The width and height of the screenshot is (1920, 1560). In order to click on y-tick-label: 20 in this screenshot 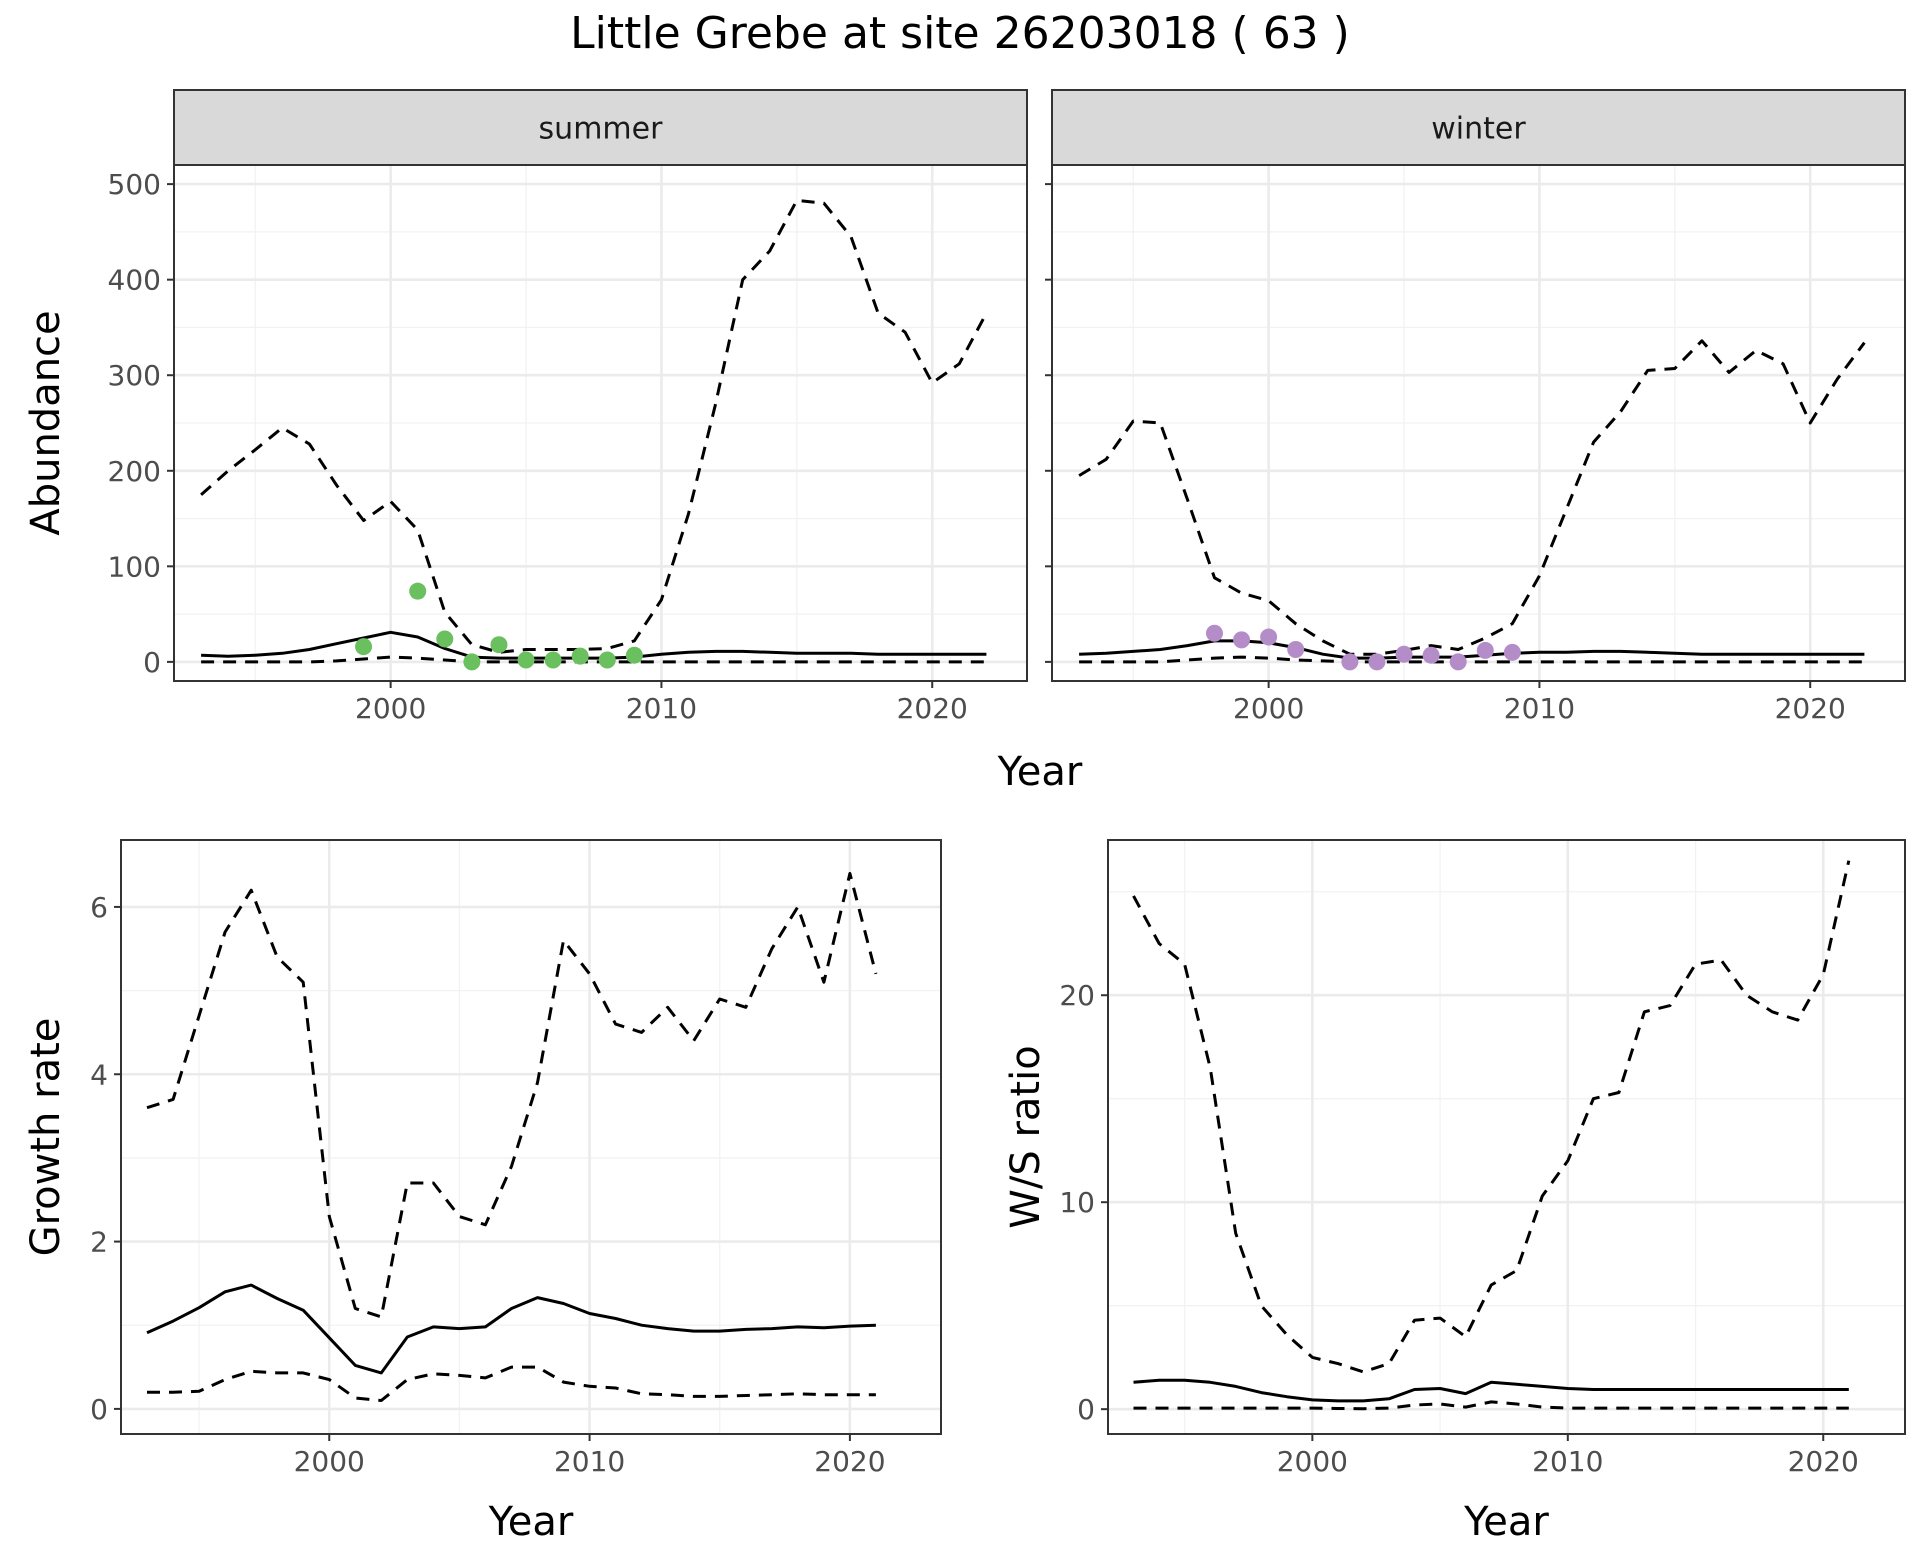, I will do `click(1077, 995)`.